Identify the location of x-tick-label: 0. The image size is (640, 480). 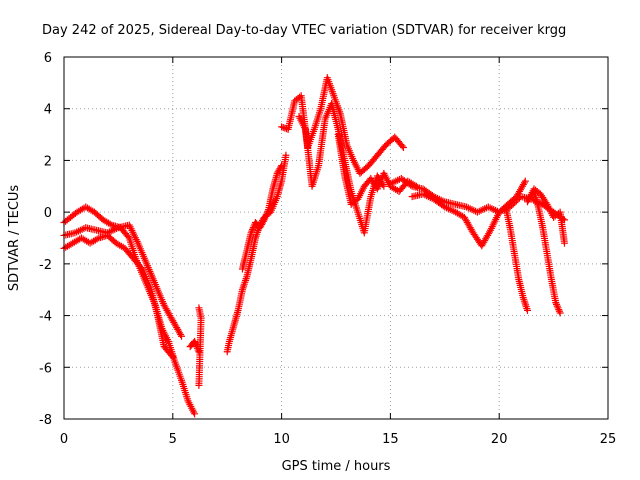
(64, 439).